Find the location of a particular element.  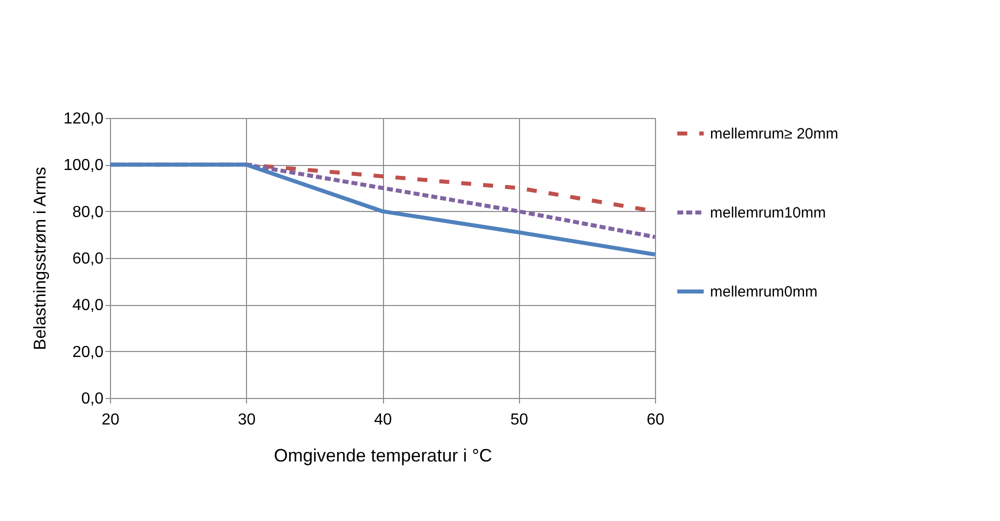

y-tick-label: 0,0 is located at coordinates (92, 399).